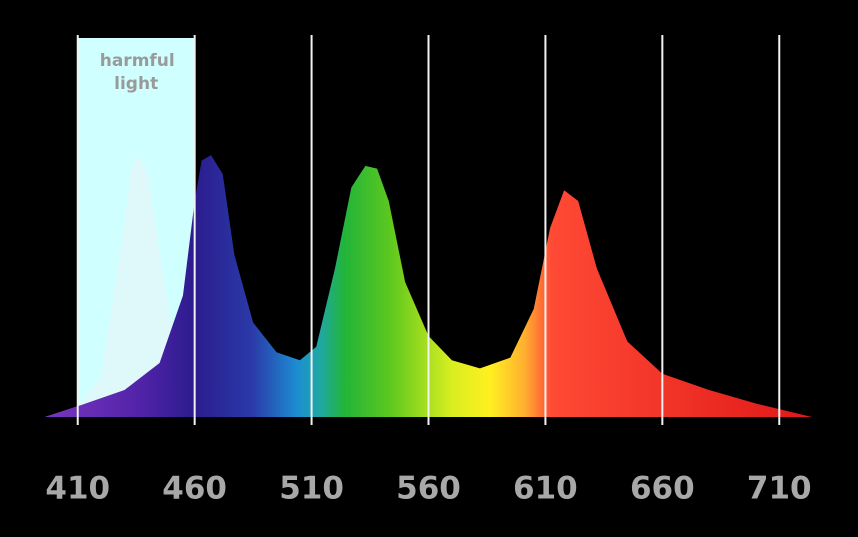  What do you see at coordinates (77, 489) in the screenshot?
I see `x-tick-label: 410` at bounding box center [77, 489].